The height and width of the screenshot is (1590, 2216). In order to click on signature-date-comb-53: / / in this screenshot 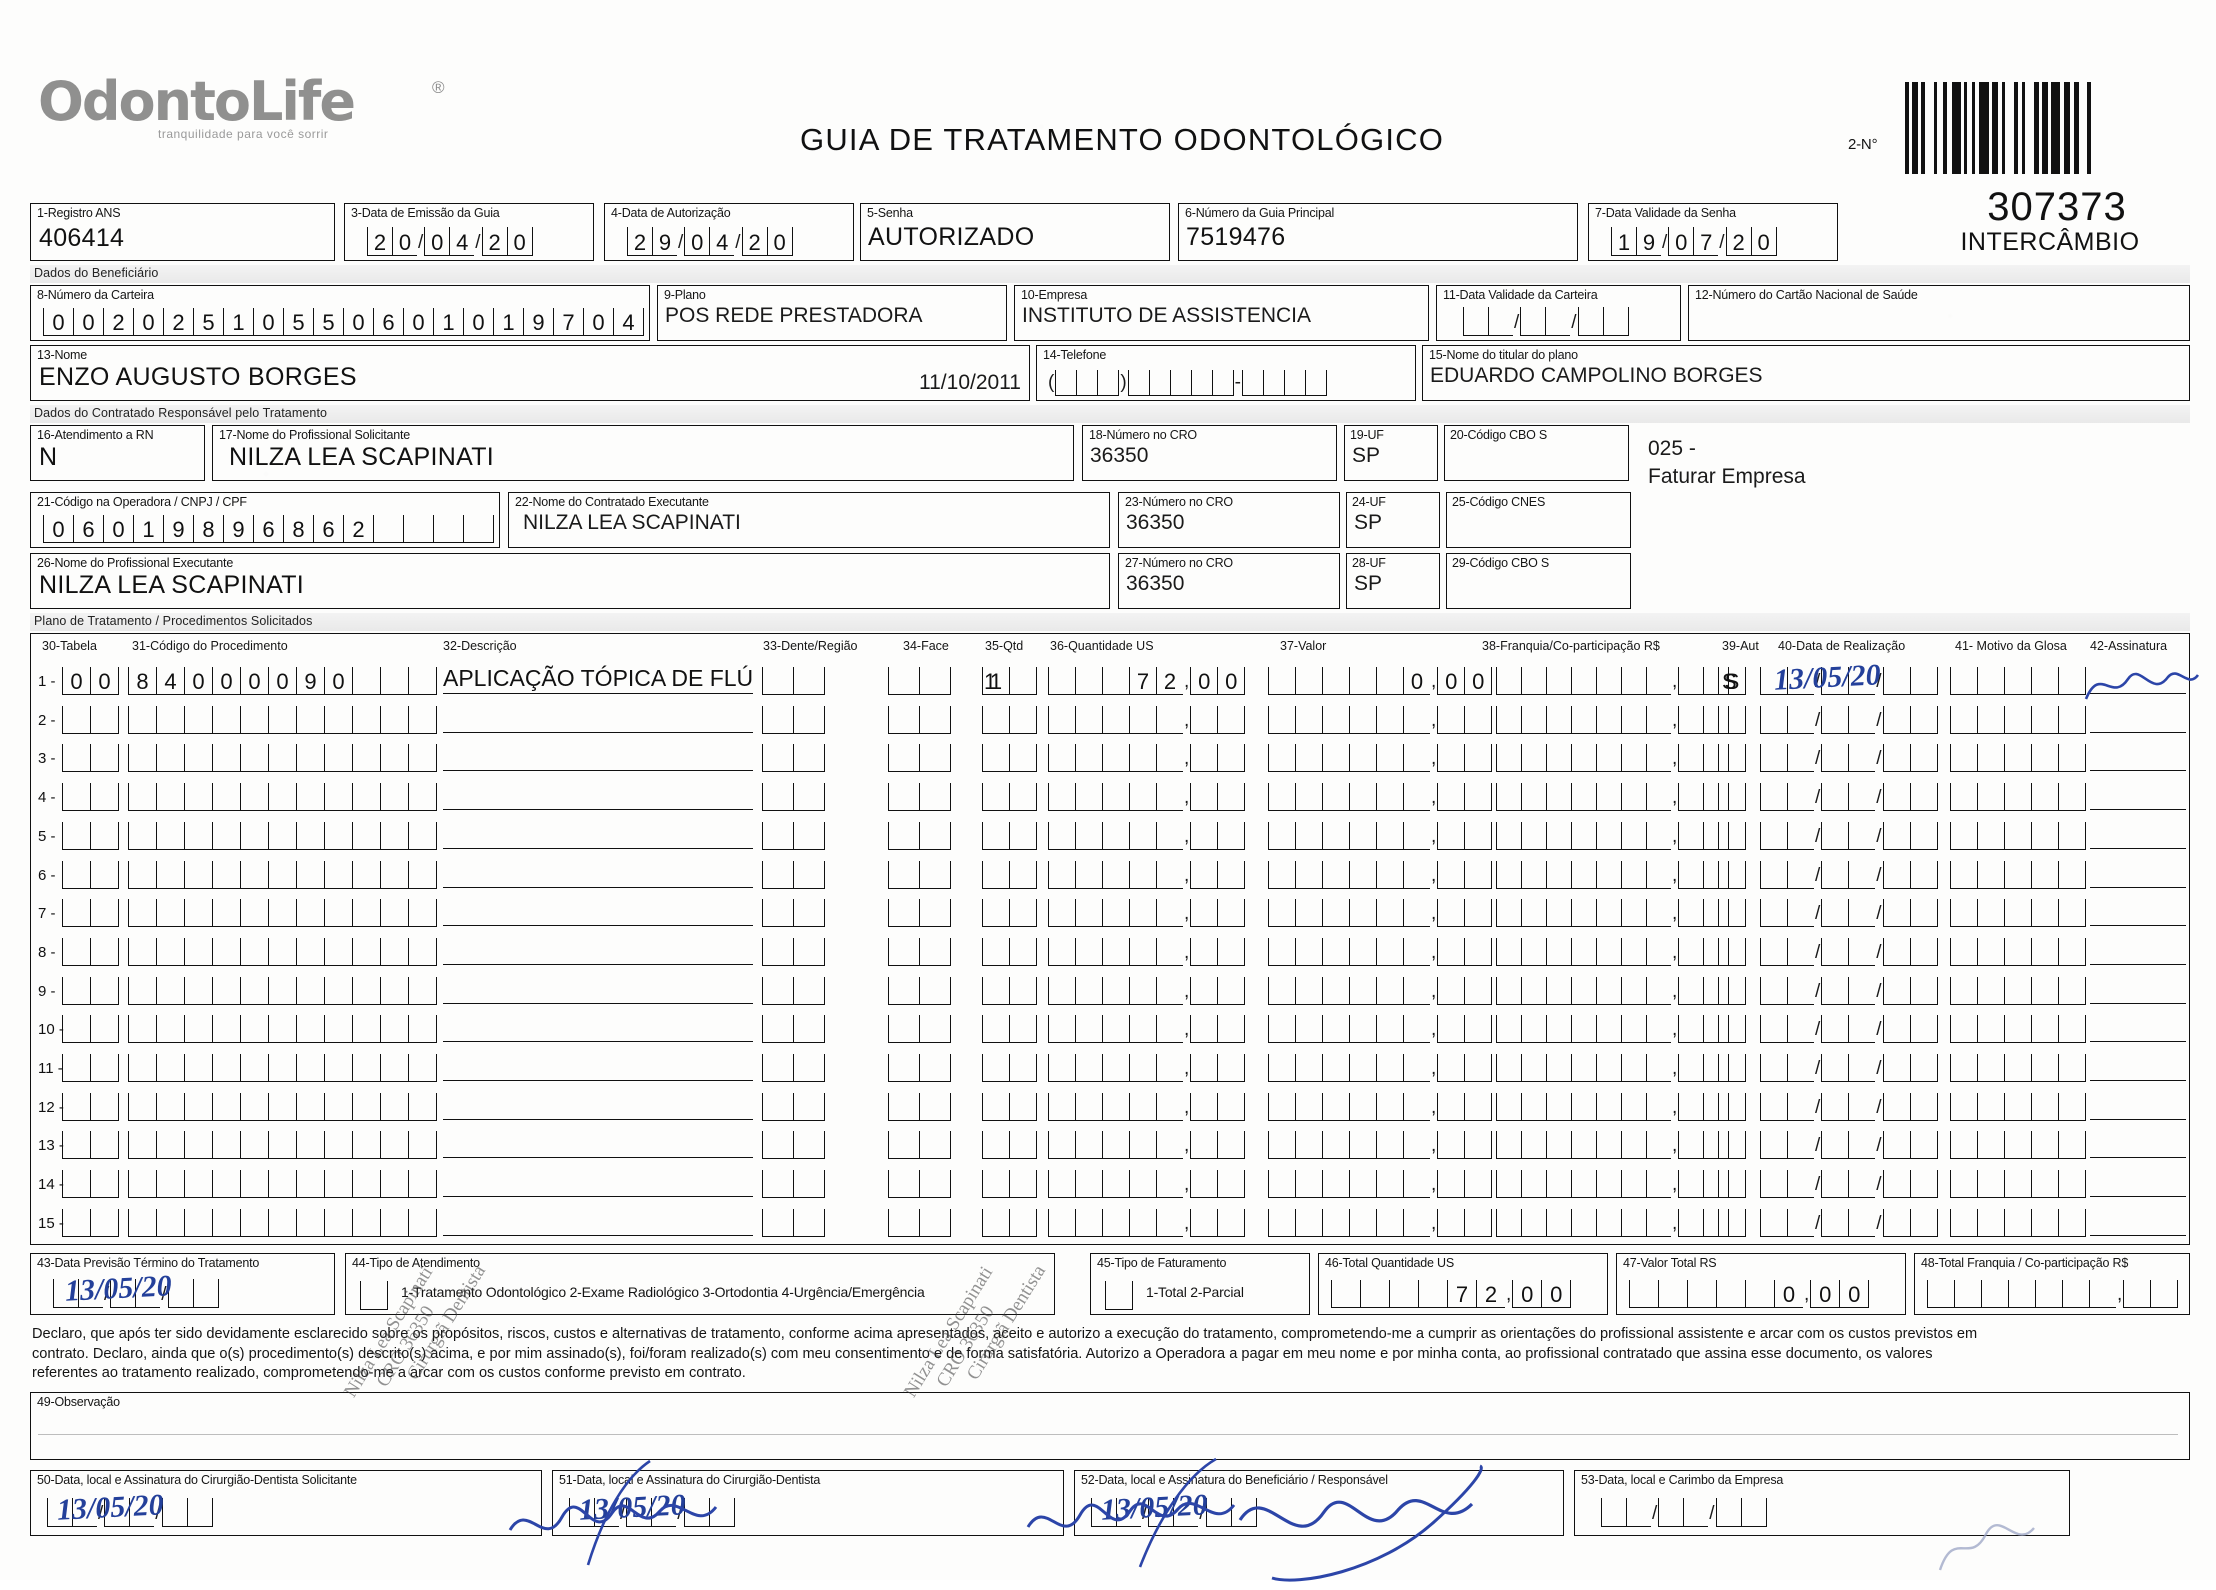, I will do `click(1684, 1512)`.